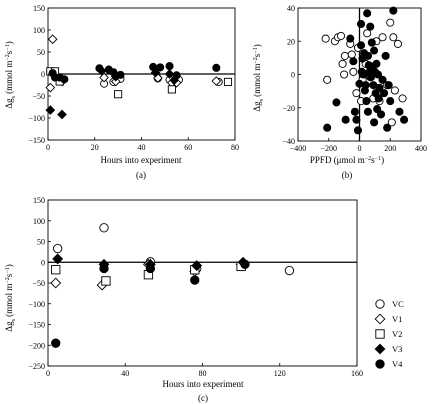  I want to click on panel-c-ytick-label: 0, so click(43, 262).